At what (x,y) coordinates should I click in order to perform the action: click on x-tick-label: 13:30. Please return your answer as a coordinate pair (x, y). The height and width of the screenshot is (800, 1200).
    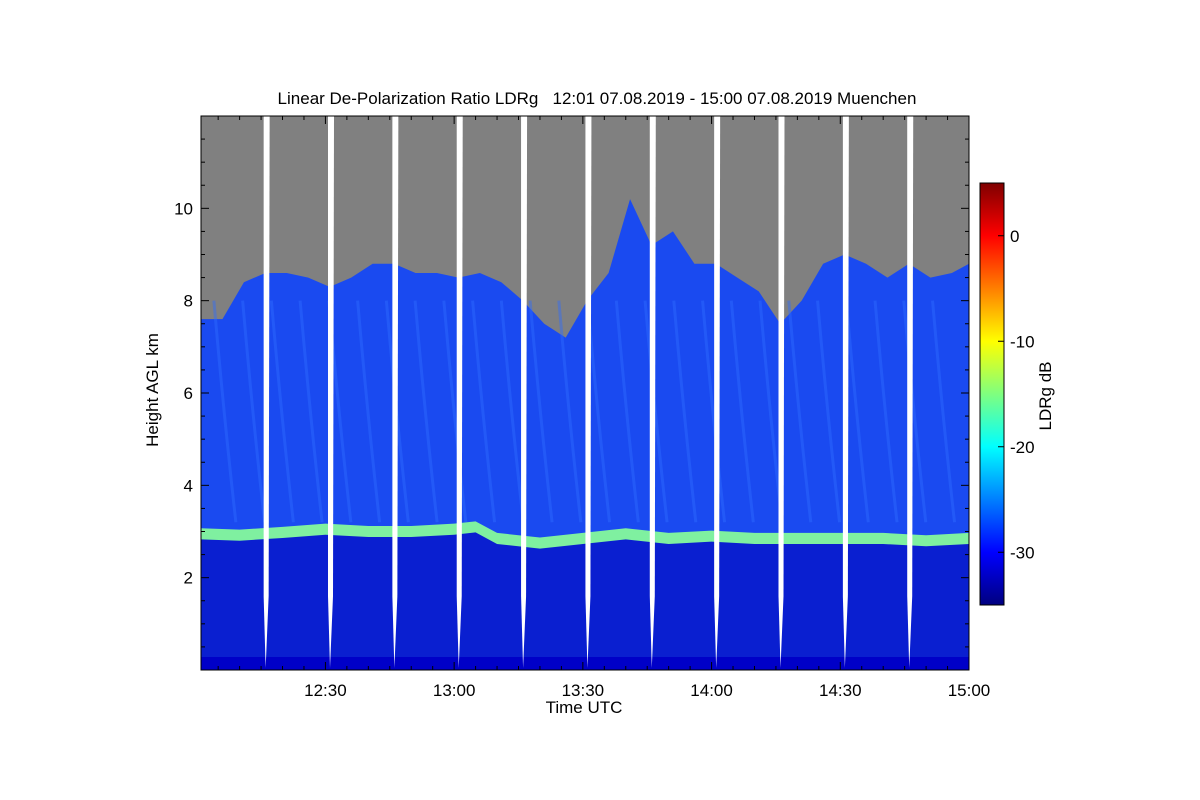
    Looking at the image, I should click on (583, 690).